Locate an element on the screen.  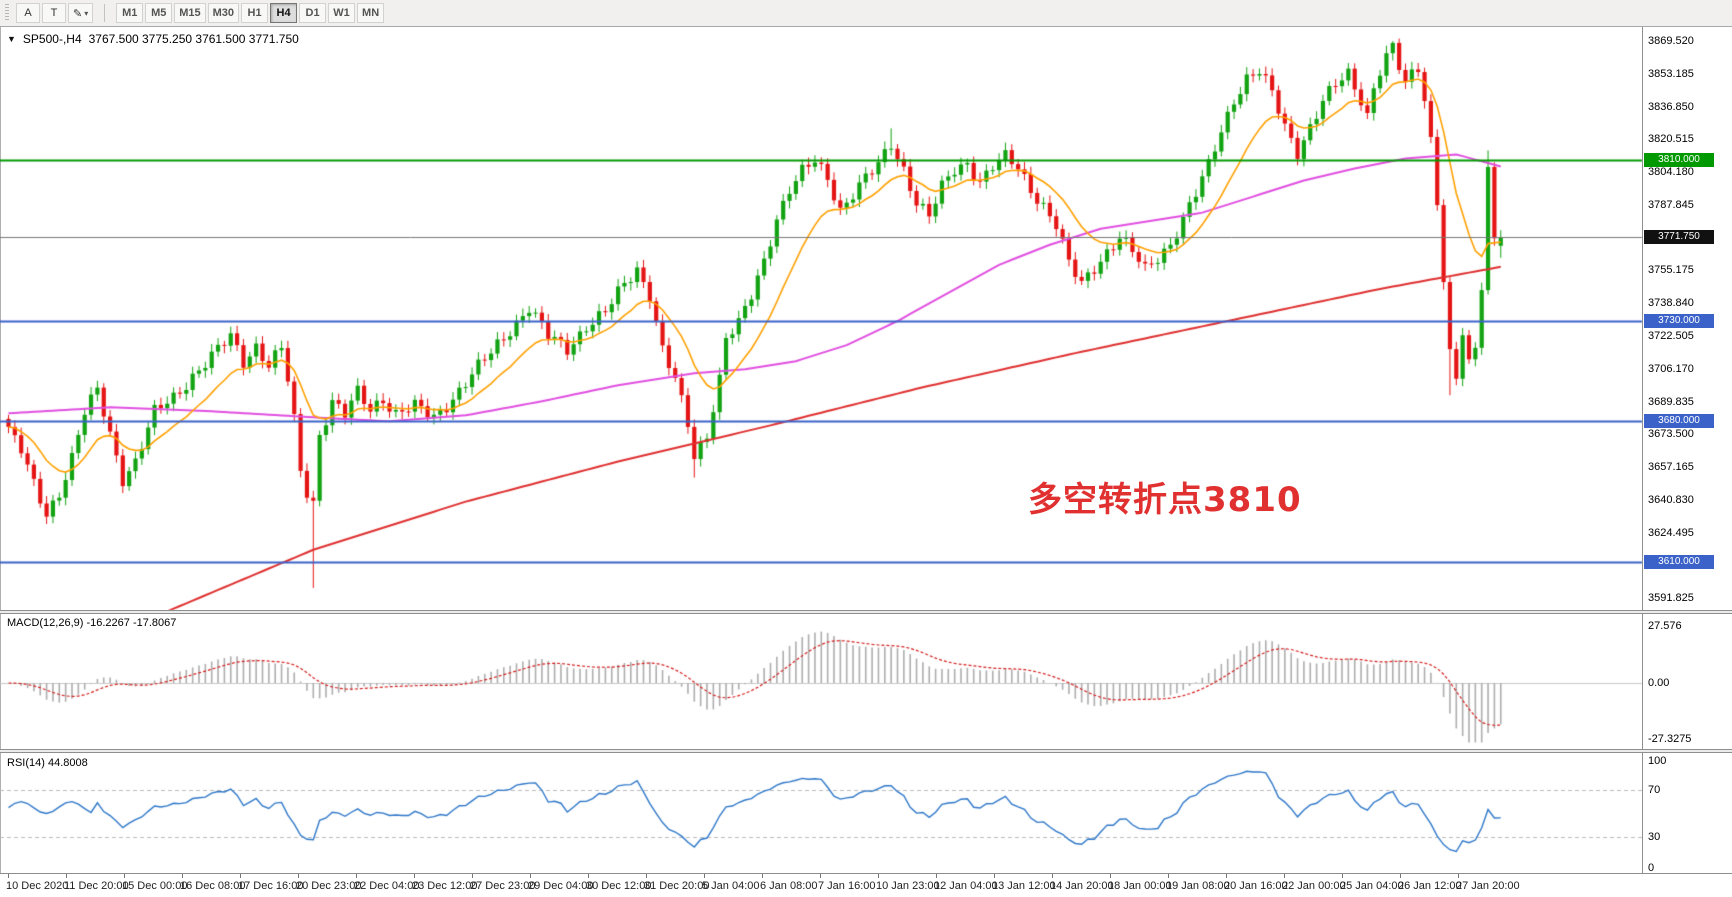
timeframe-m15-button: M15 is located at coordinates (190, 13).